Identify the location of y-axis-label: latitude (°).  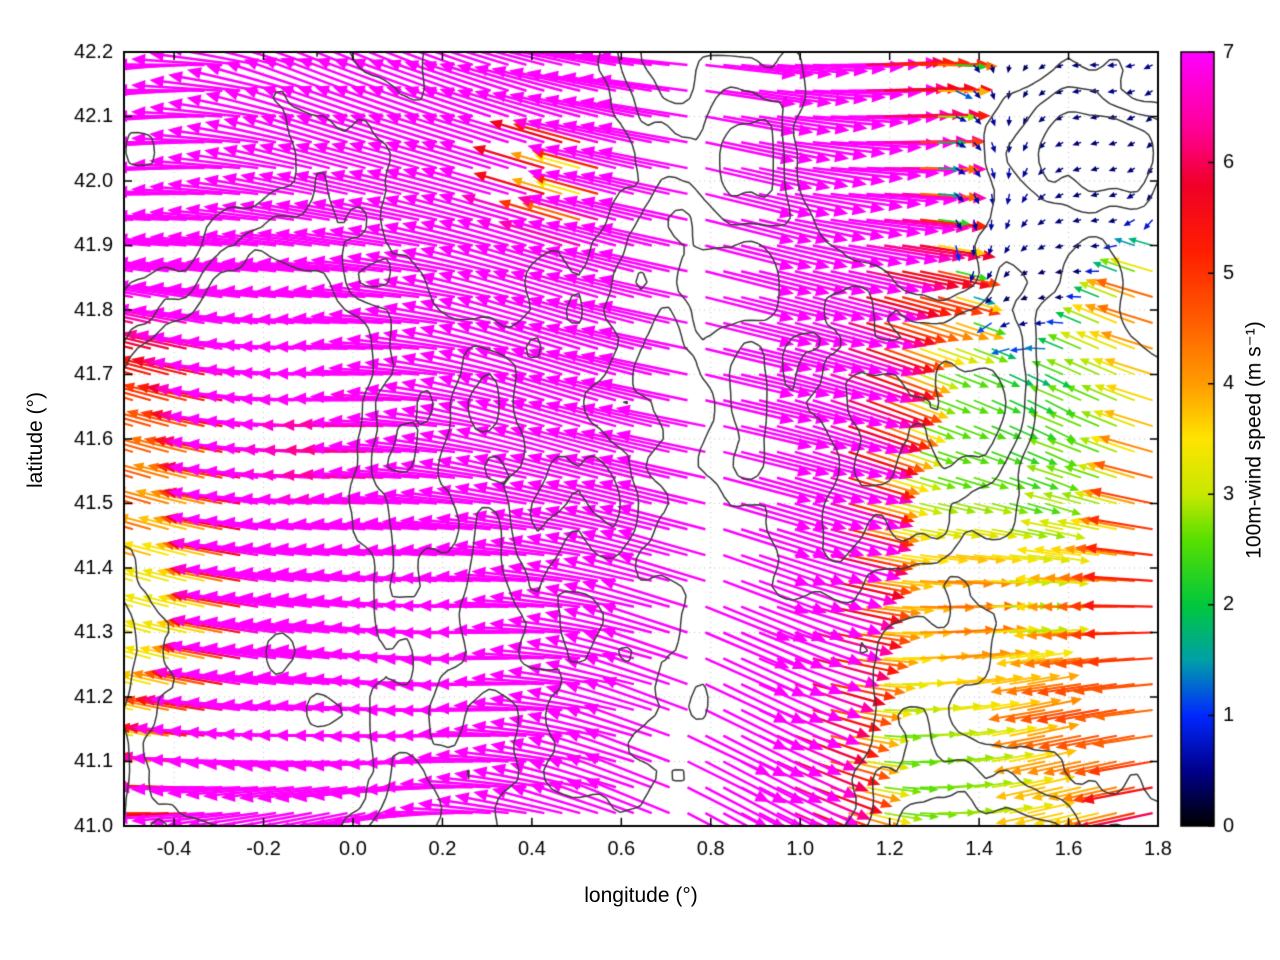
(35, 440).